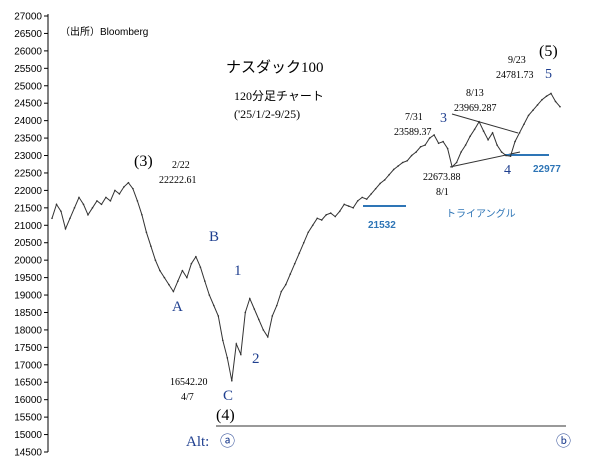 The width and height of the screenshot is (604, 462). What do you see at coordinates (517, 60) in the screenshot?
I see `date-923: 9/23` at bounding box center [517, 60].